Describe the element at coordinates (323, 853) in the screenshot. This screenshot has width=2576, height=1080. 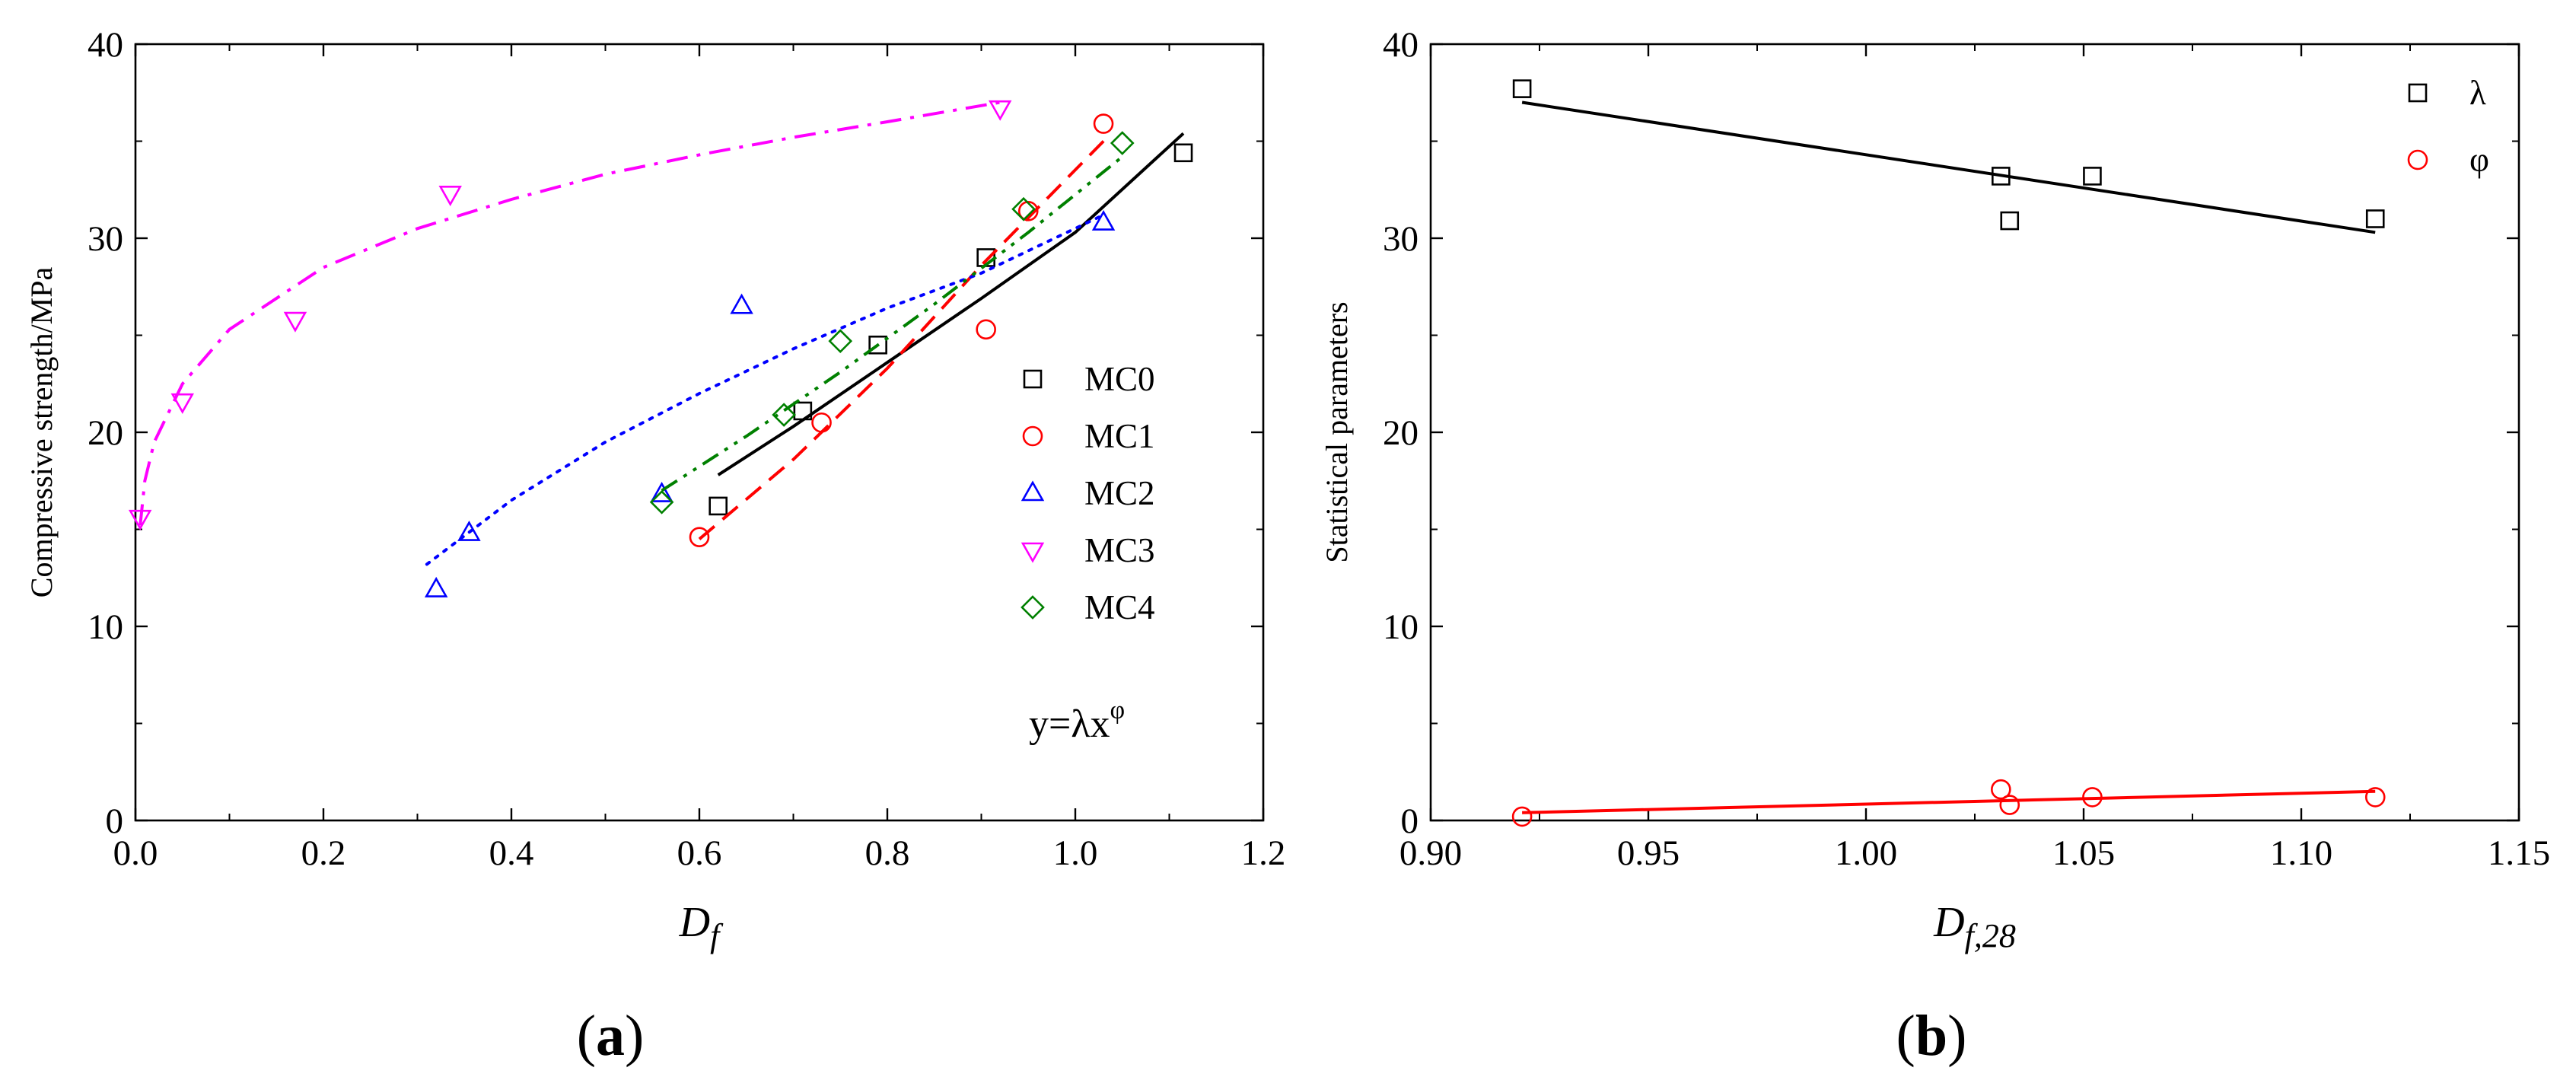
I see `panel-a-xtick-label: 0.2` at that location.